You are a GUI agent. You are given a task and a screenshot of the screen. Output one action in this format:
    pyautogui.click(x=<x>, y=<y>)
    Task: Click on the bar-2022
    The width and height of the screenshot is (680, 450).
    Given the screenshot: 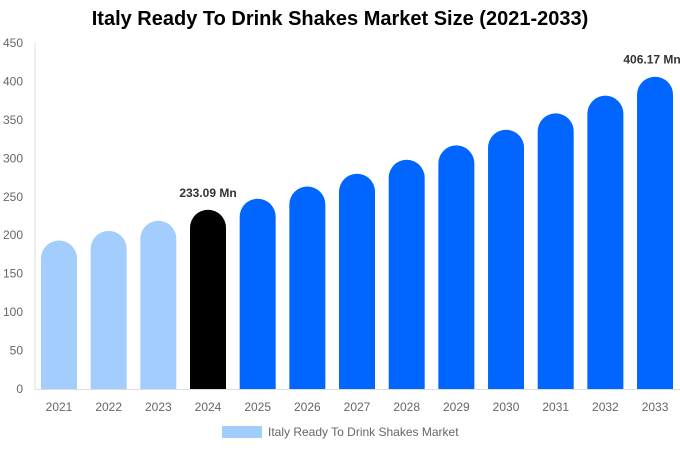 What is the action you would take?
    pyautogui.click(x=108, y=309)
    